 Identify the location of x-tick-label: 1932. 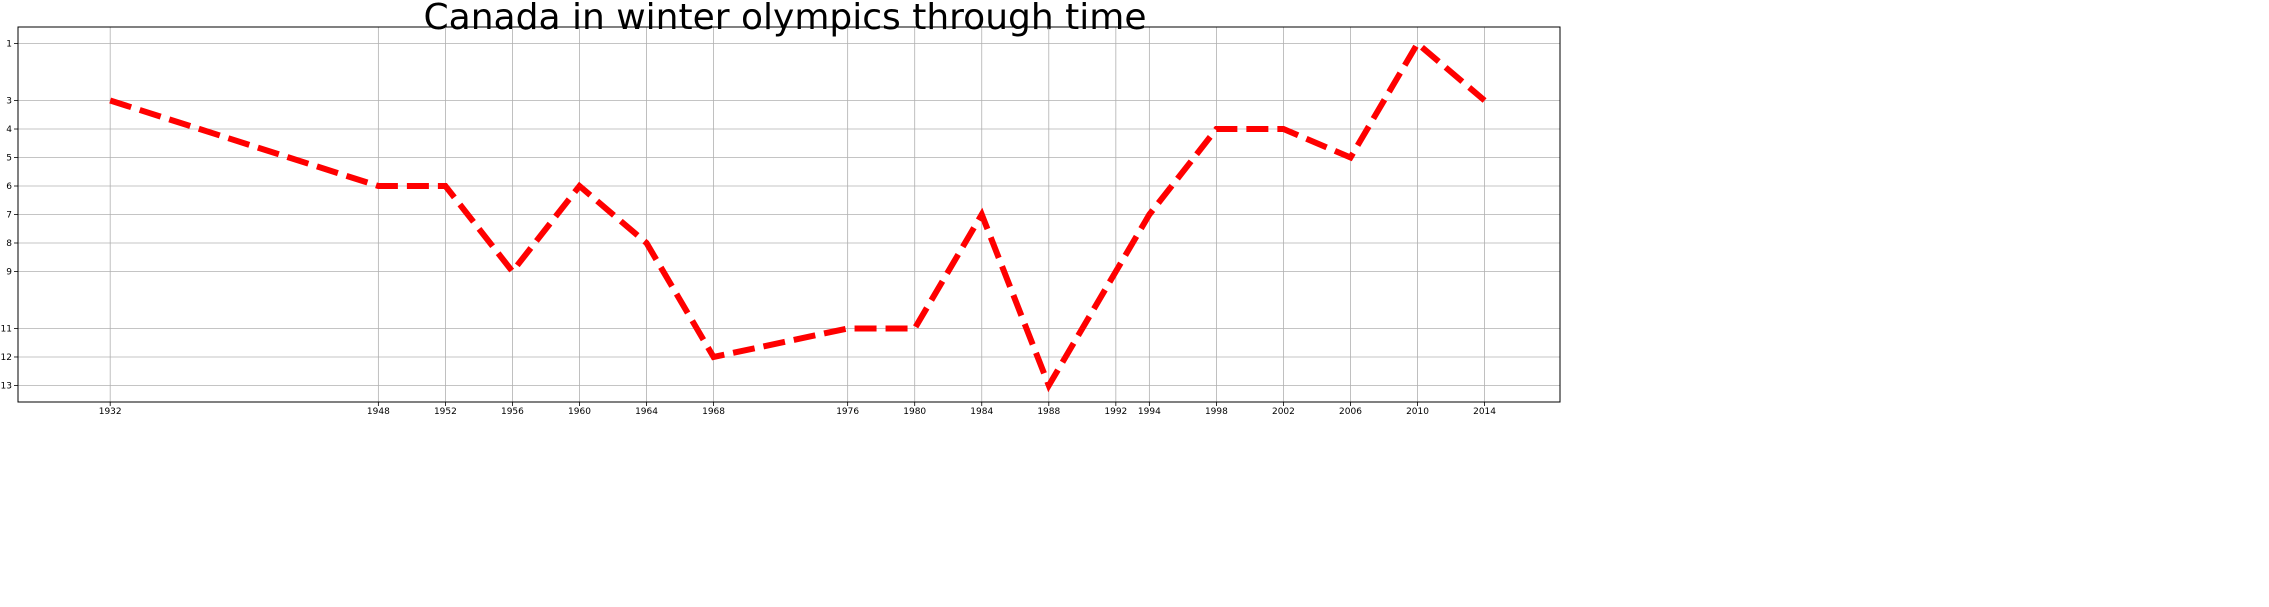
(110, 412).